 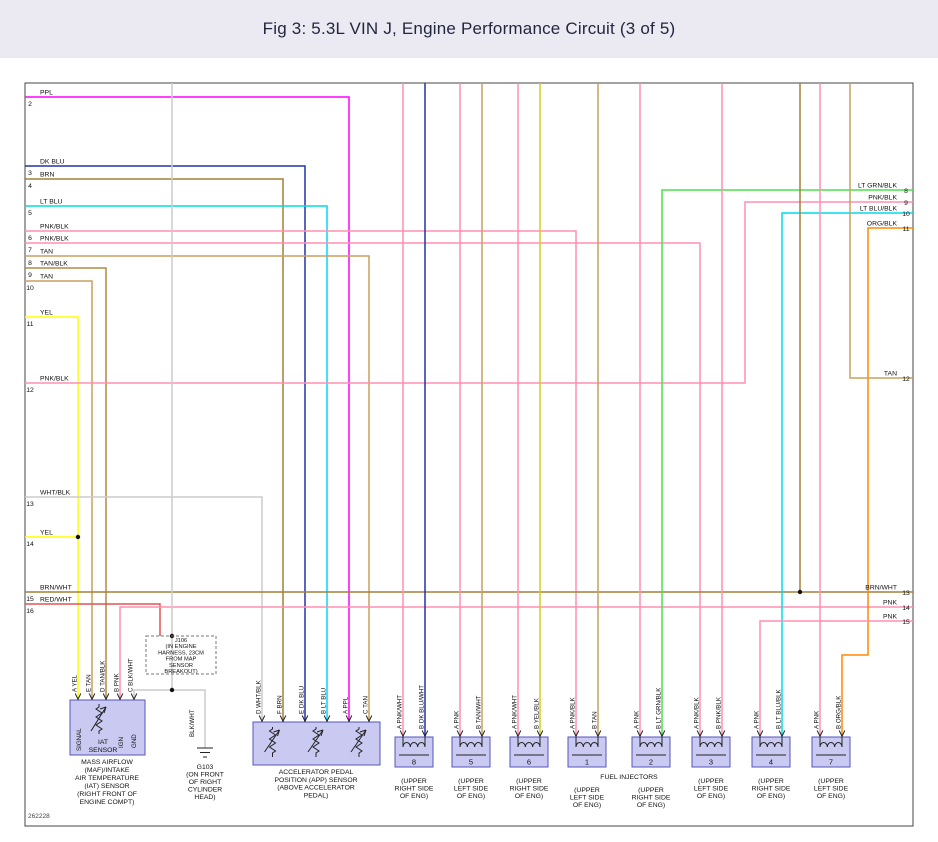 I want to click on right-terminal-label: BRN/WHT, so click(x=881, y=588).